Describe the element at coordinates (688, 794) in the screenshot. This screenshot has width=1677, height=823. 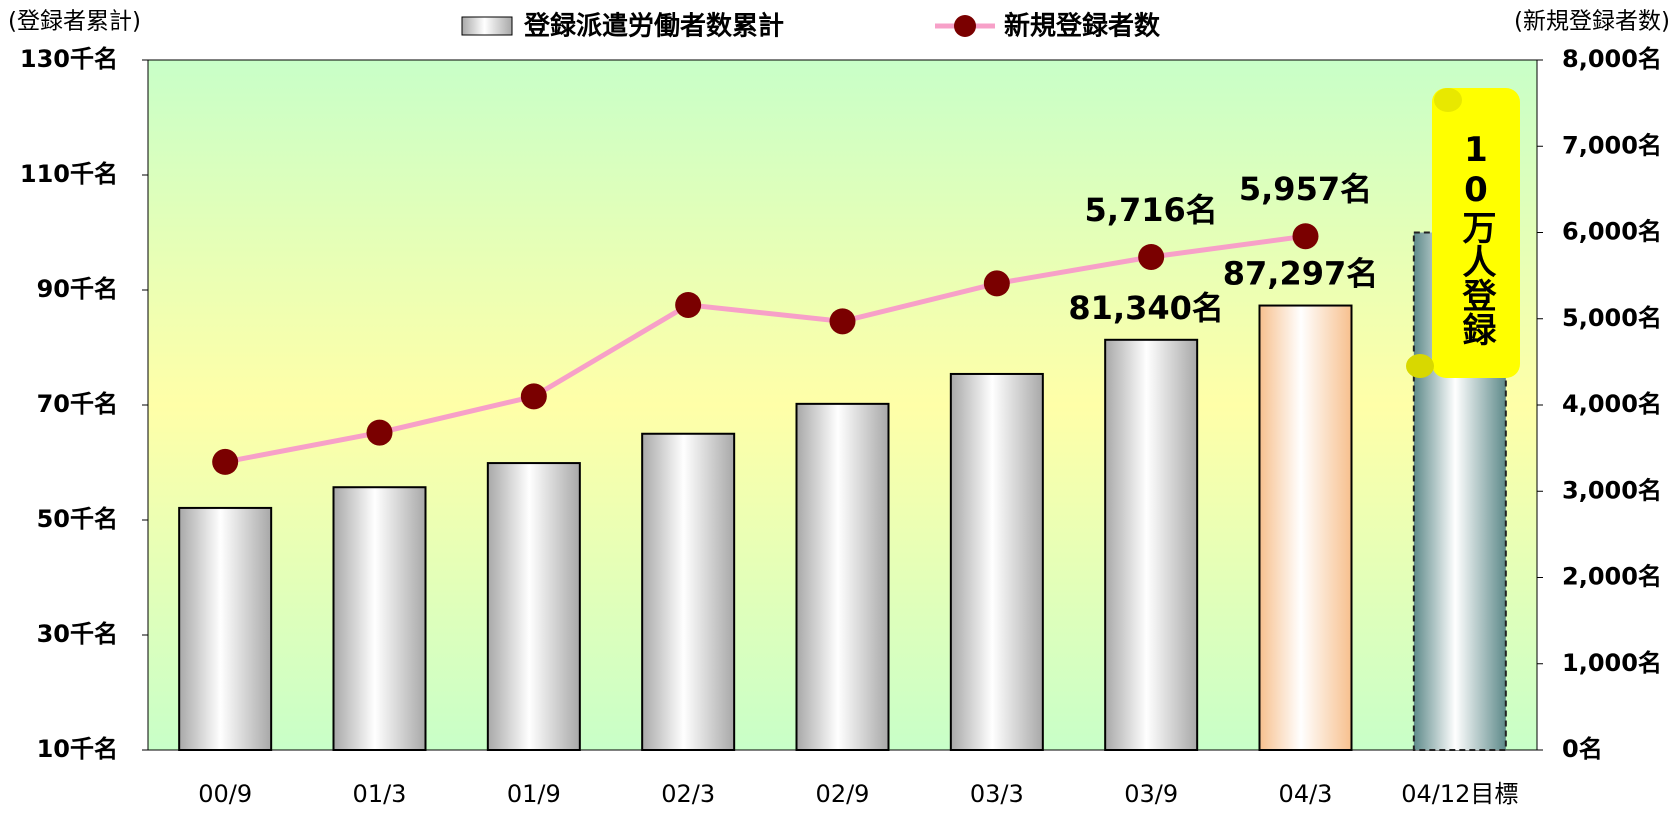
I see `x-tick-label: 02/3` at that location.